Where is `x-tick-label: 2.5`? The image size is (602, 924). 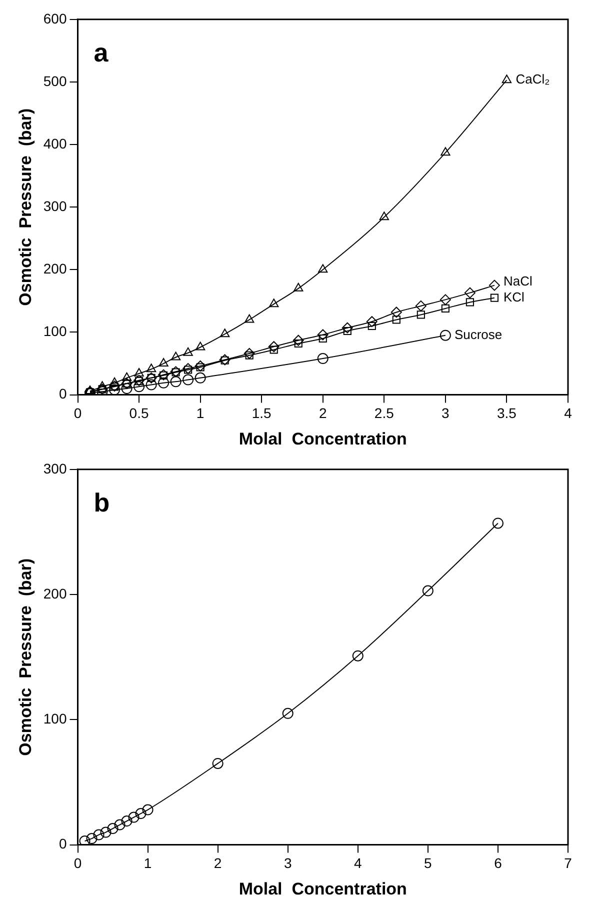
x-tick-label: 2.5 is located at coordinates (384, 413).